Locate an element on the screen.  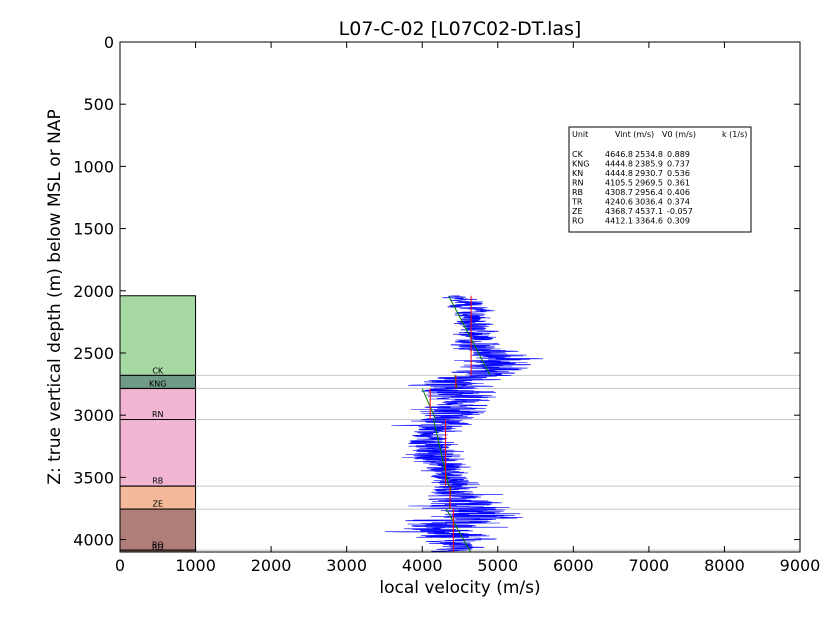
table-header-2: V0 (m/s) is located at coordinates (679, 134).